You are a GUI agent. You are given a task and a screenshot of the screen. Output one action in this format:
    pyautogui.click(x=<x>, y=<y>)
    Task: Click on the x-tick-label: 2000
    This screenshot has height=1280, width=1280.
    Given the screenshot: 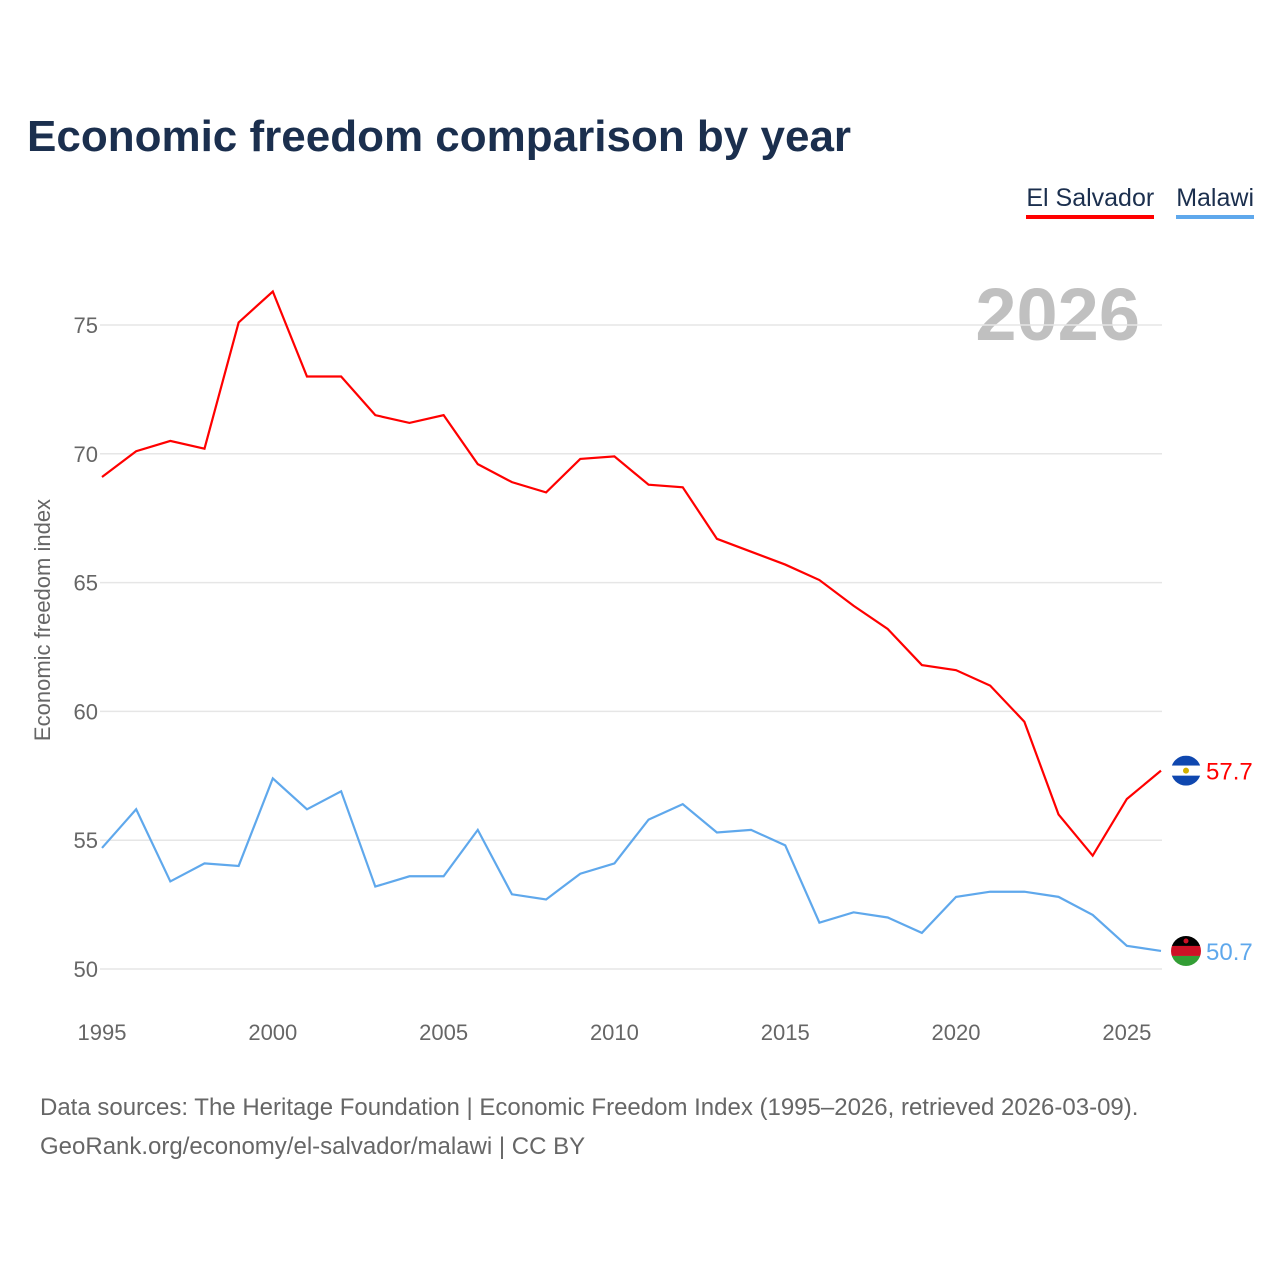 What is the action you would take?
    pyautogui.click(x=272, y=1032)
    